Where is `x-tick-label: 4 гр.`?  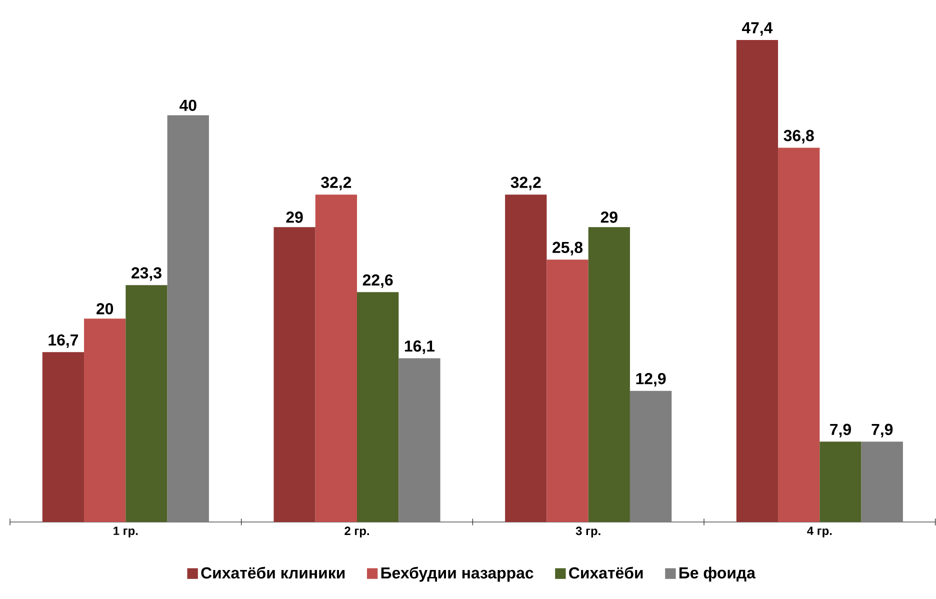 x-tick-label: 4 гр. is located at coordinates (819, 532).